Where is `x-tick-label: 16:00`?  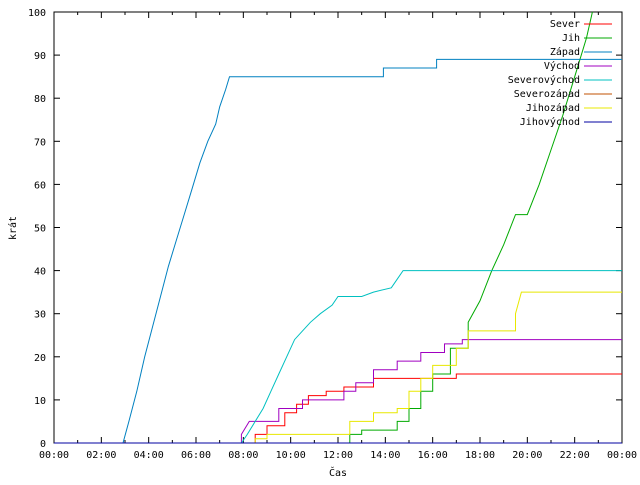 x-tick-label: 16:00 is located at coordinates (433, 455).